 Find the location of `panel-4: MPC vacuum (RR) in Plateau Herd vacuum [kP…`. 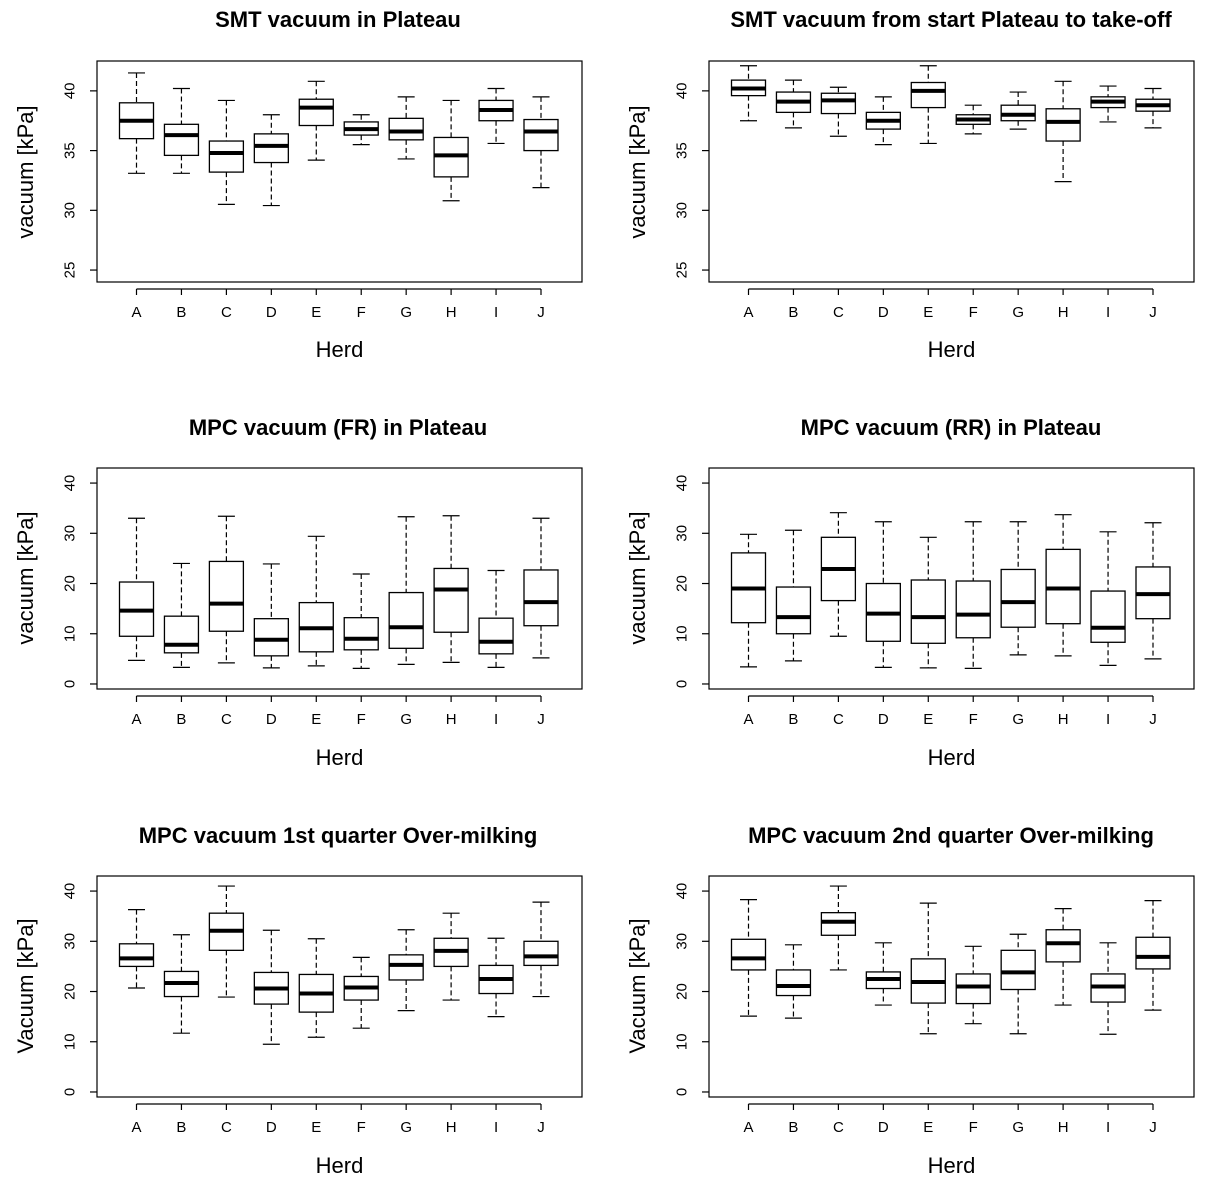

panel-4: MPC vacuum (RR) in Plateau Herd vacuum [kP… is located at coordinates (910, 592).